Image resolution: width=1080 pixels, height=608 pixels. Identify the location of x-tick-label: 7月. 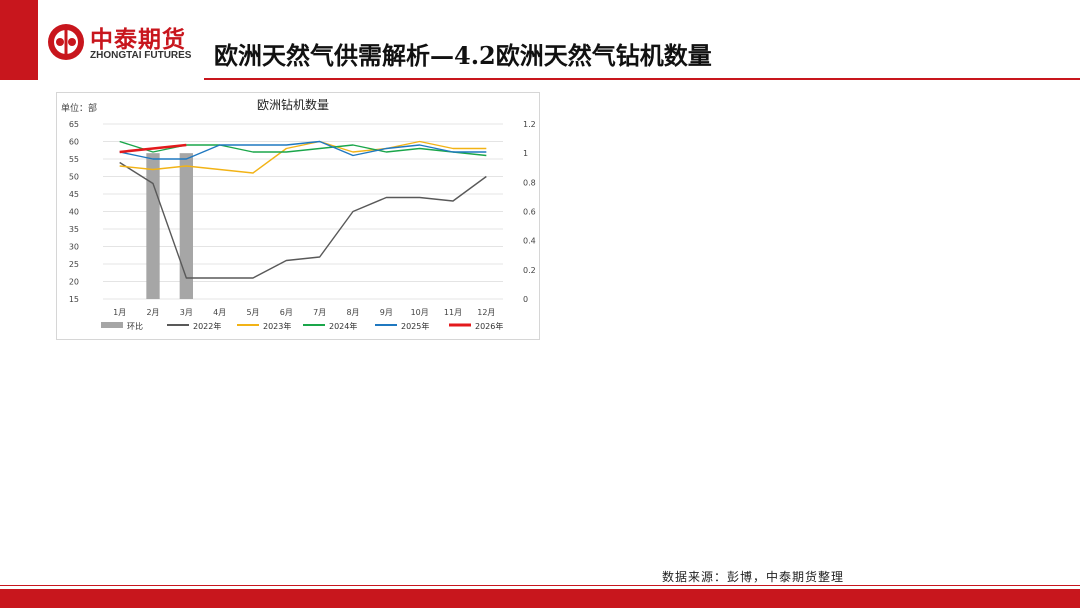
(319, 312).